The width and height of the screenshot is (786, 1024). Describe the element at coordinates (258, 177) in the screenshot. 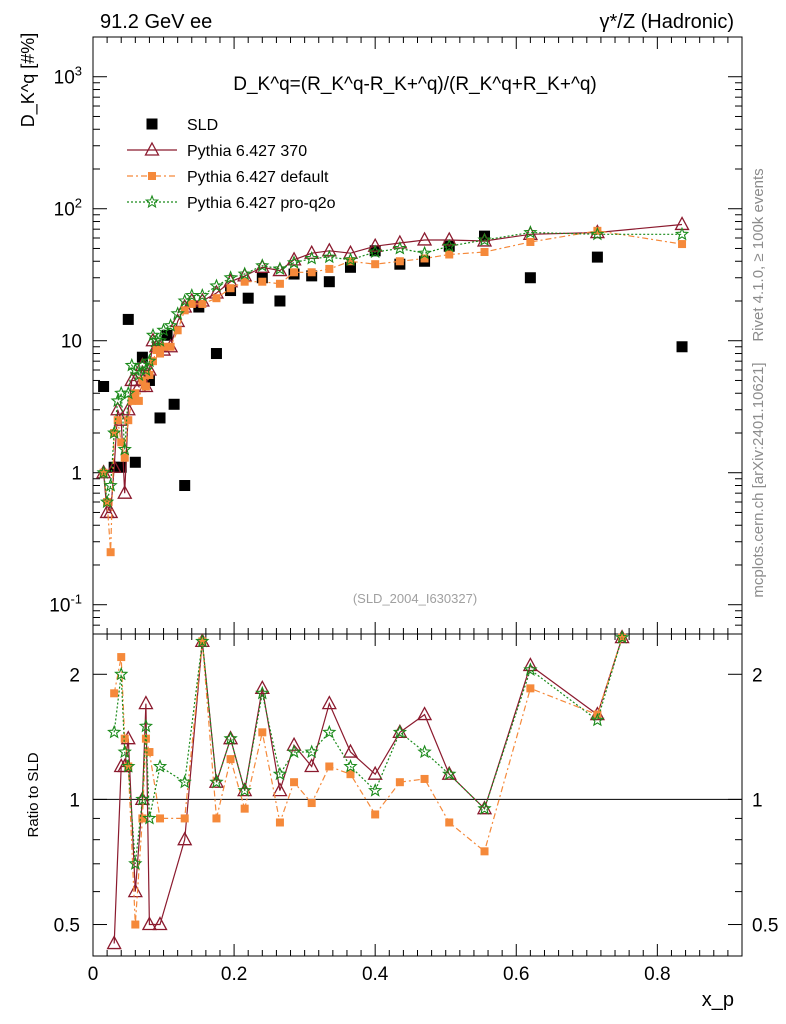

I see `legend-label-pdefault: Pythia 6.427 default` at that location.